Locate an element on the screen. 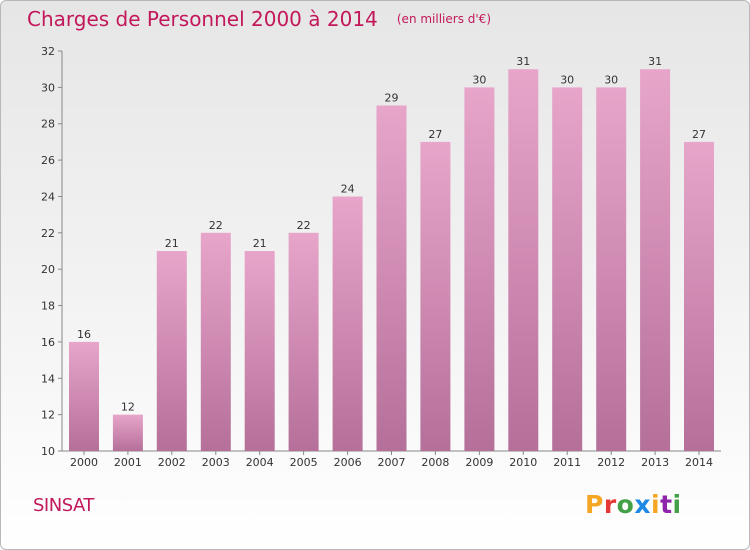  x-tick-label-2012: 2012 is located at coordinates (611, 462).